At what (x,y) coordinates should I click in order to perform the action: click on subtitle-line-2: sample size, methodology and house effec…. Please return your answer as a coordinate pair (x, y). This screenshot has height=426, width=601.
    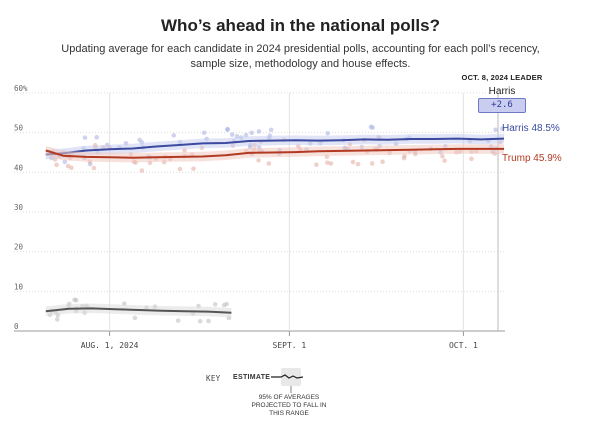
    Looking at the image, I should click on (300, 63).